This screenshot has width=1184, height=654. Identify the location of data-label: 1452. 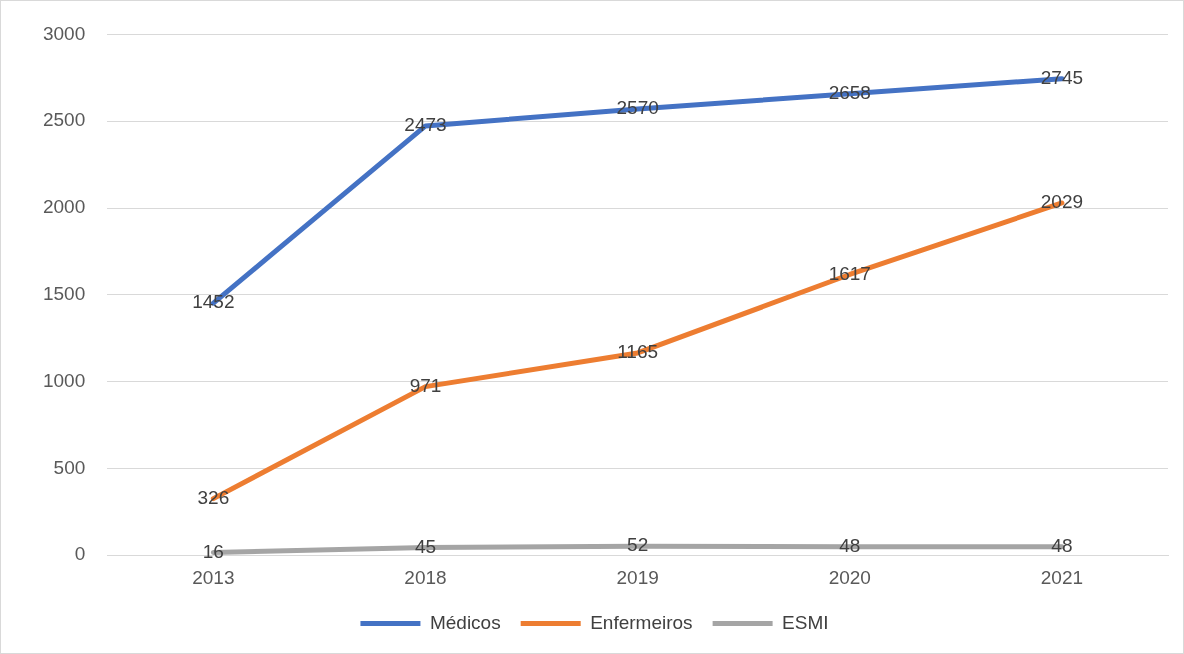
(213, 302).